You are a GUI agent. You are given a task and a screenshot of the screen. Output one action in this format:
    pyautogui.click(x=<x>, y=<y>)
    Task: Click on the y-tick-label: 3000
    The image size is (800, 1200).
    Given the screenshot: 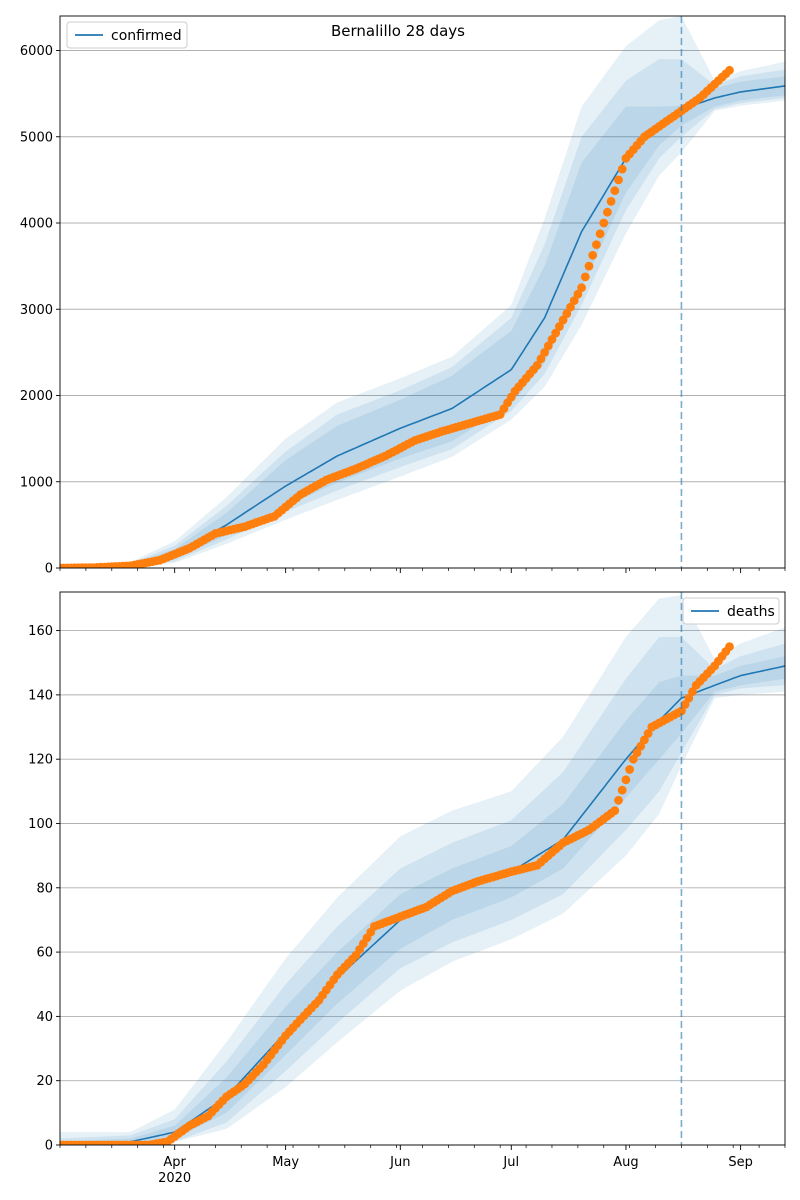 What is the action you would take?
    pyautogui.click(x=36, y=310)
    